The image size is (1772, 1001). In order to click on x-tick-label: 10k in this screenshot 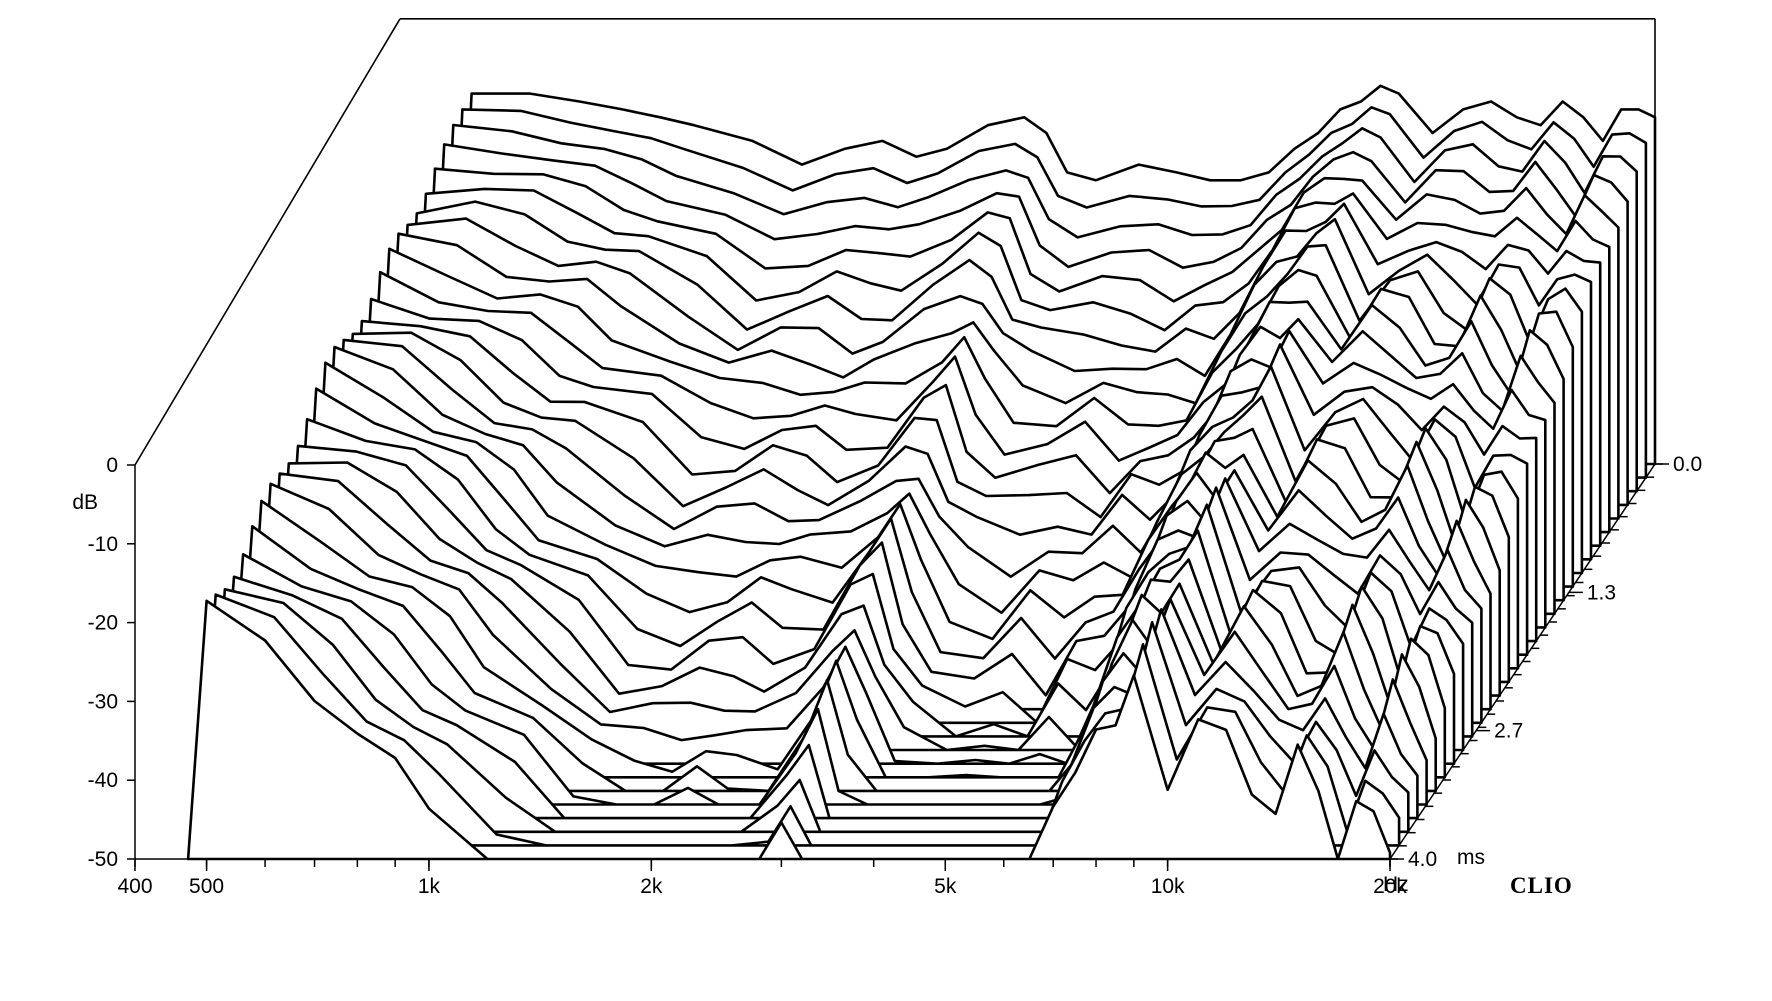, I will do `click(1168, 886)`.